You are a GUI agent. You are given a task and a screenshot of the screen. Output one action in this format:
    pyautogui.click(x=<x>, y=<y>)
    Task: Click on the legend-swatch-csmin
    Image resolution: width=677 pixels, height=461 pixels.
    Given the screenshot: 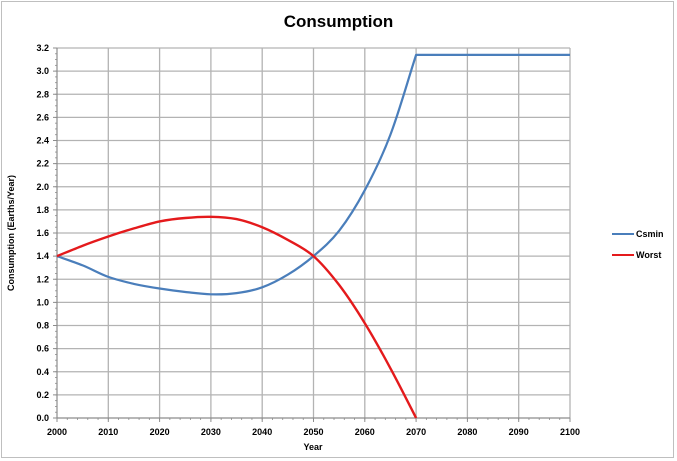 What is the action you would take?
    pyautogui.click(x=623, y=234)
    